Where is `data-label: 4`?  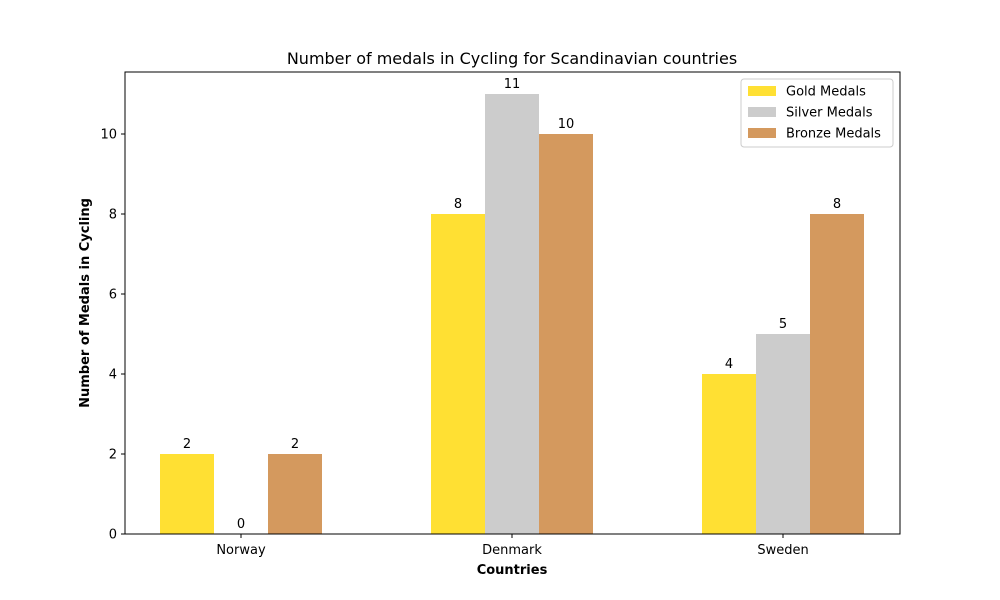 data-label: 4 is located at coordinates (729, 364).